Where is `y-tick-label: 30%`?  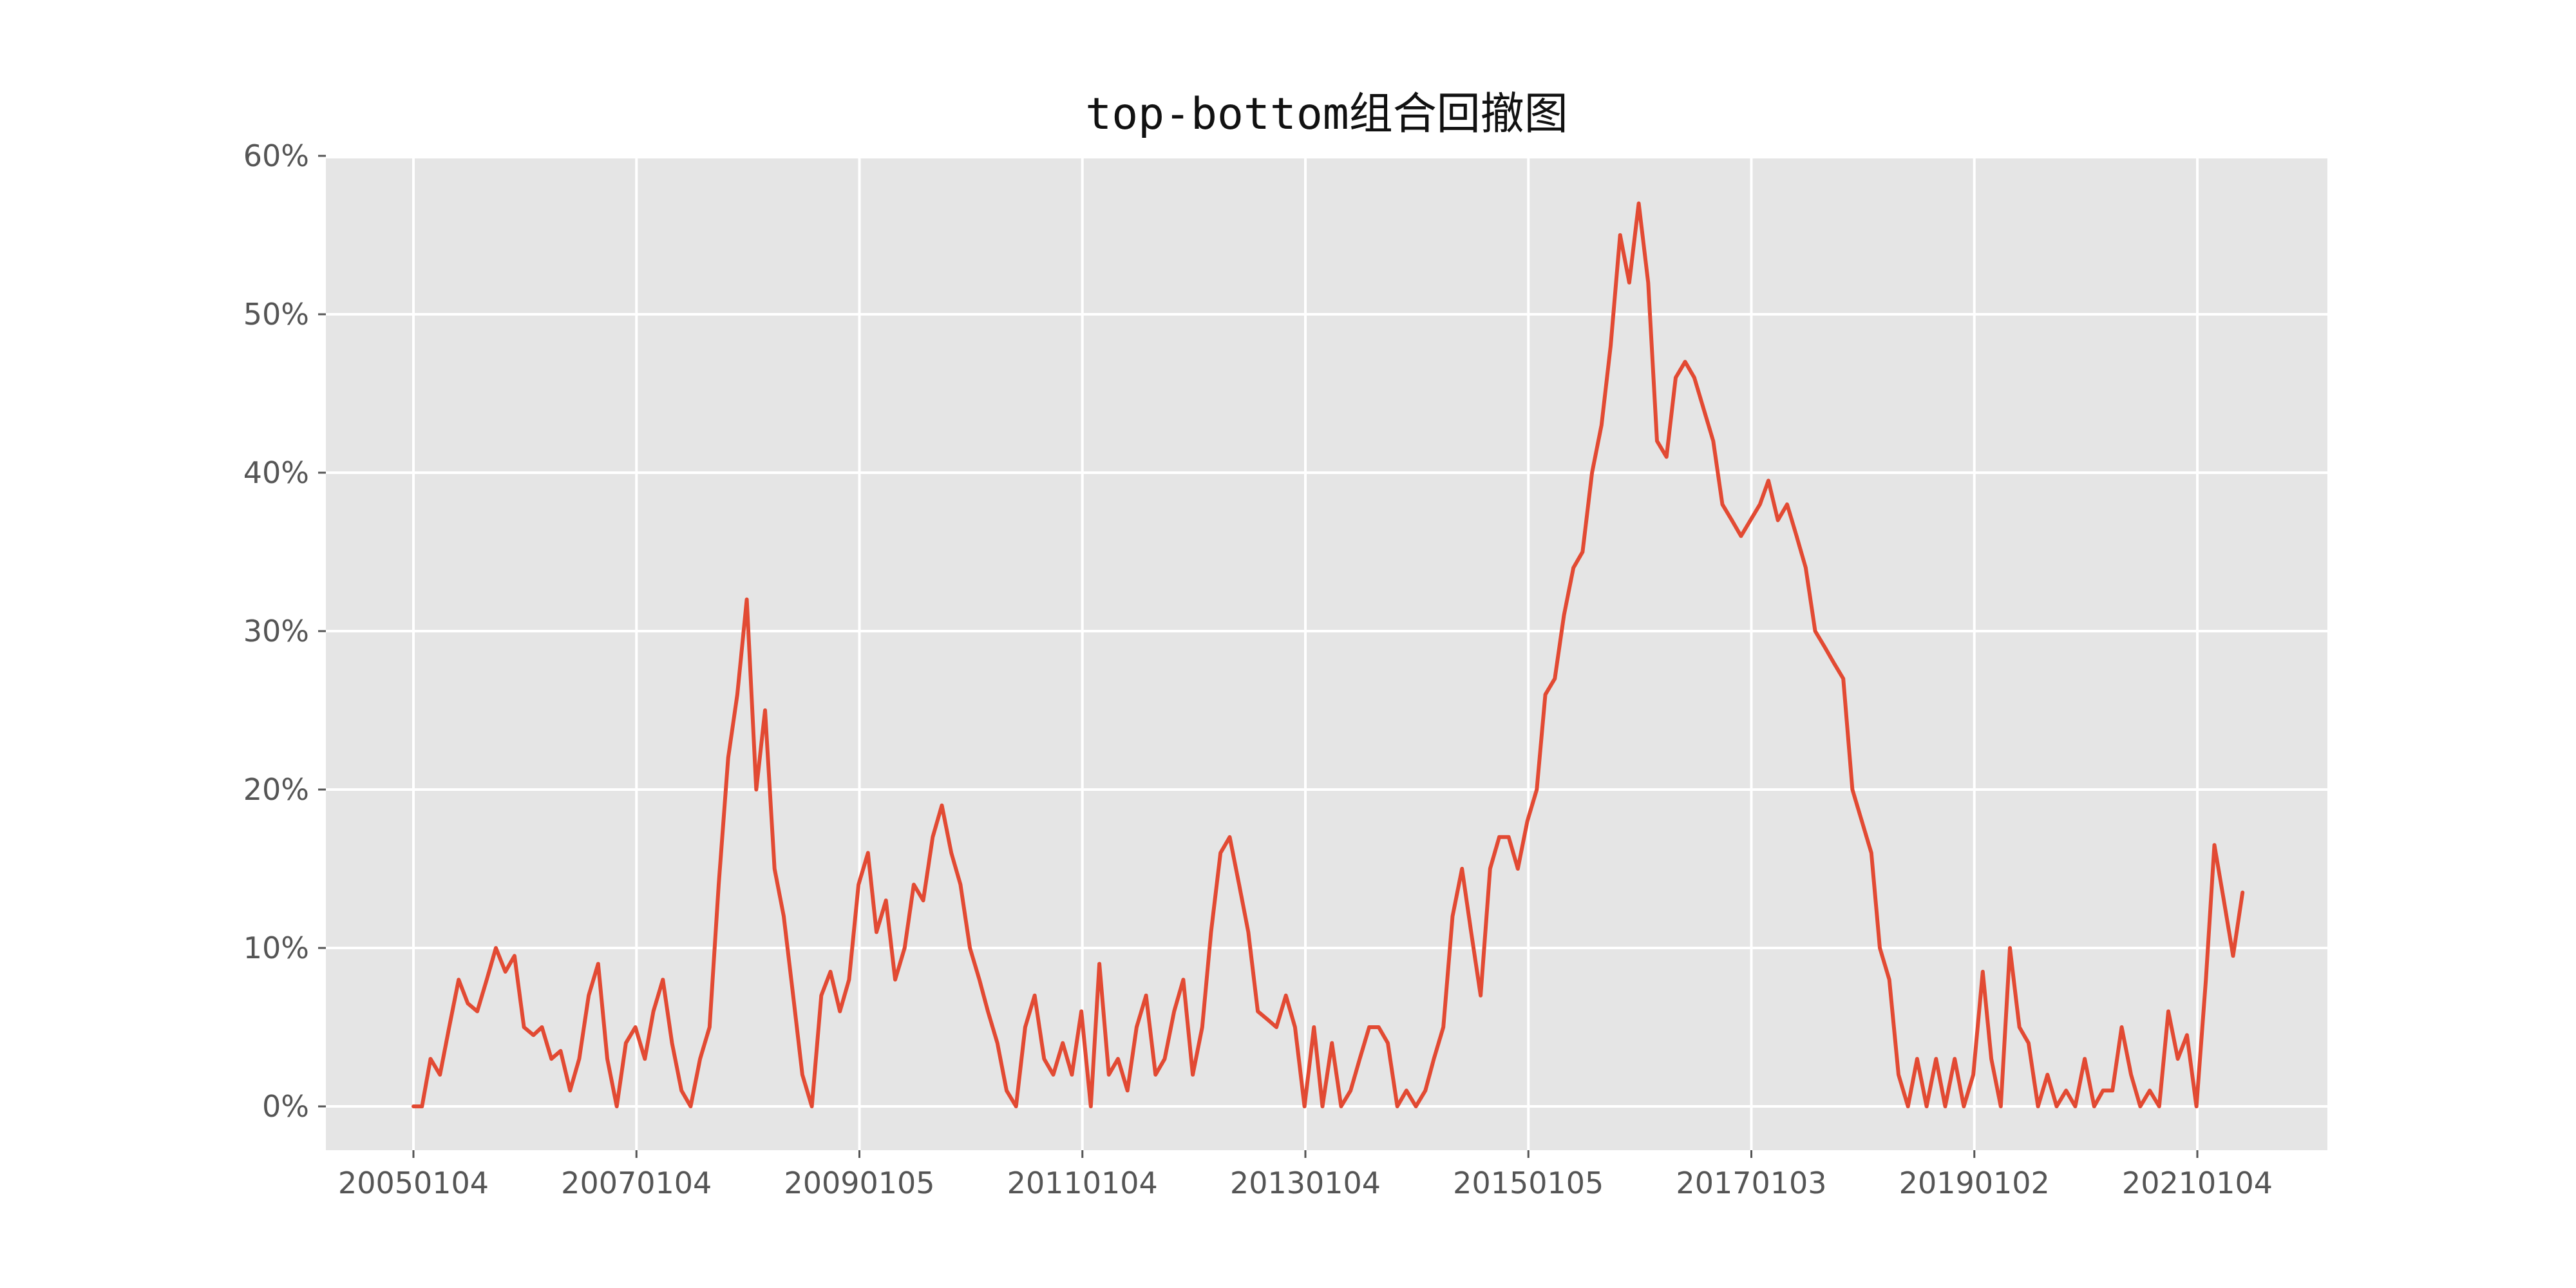
y-tick-label: 30% is located at coordinates (276, 631).